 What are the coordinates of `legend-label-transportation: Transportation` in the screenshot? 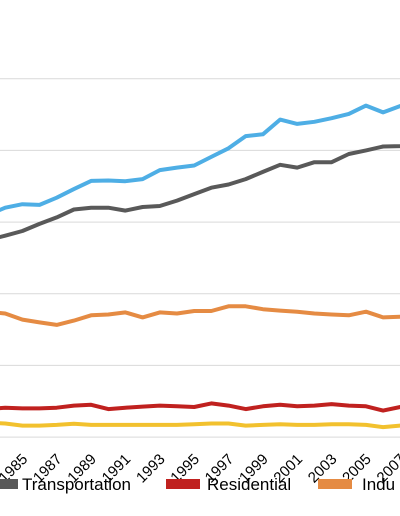 It's located at (76, 484).